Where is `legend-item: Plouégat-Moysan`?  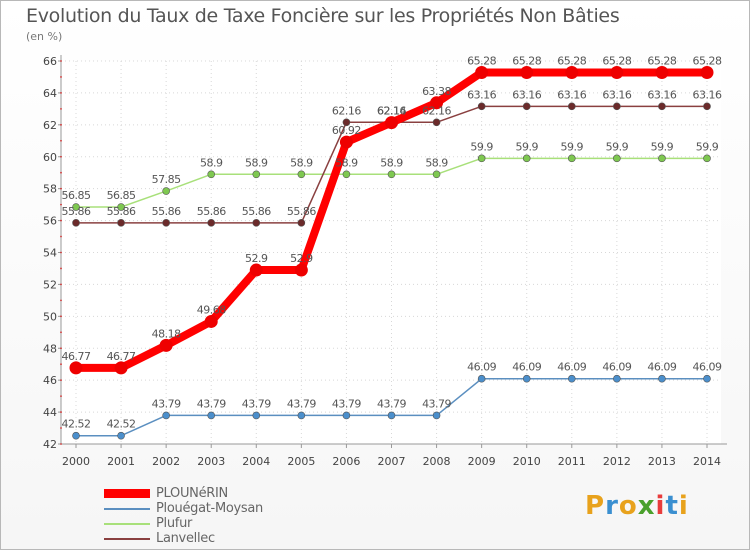 legend-item: Plouégat-Moysan is located at coordinates (183, 508).